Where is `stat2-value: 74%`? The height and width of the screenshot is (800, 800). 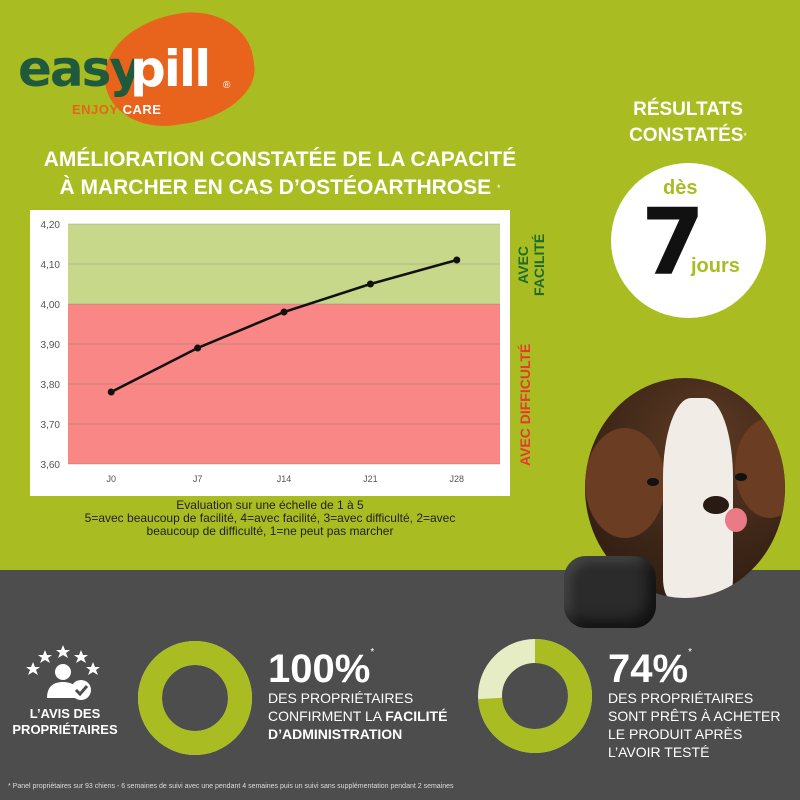 stat2-value: 74% is located at coordinates (648, 669).